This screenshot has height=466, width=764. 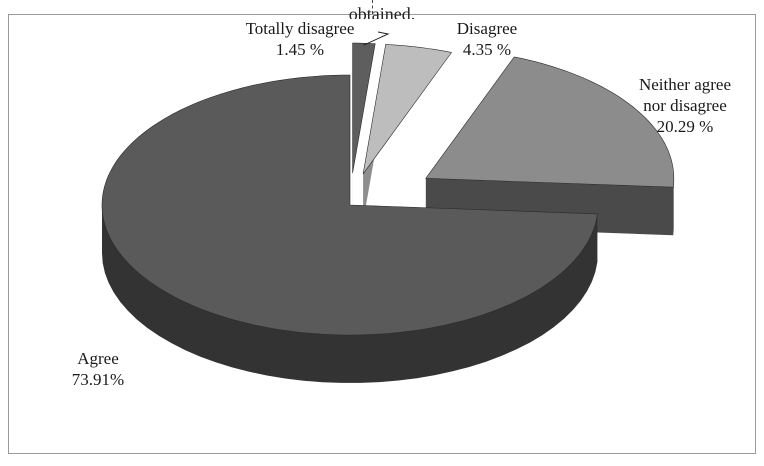 What do you see at coordinates (373, 7) in the screenshot?
I see `title-leader-line` at bounding box center [373, 7].